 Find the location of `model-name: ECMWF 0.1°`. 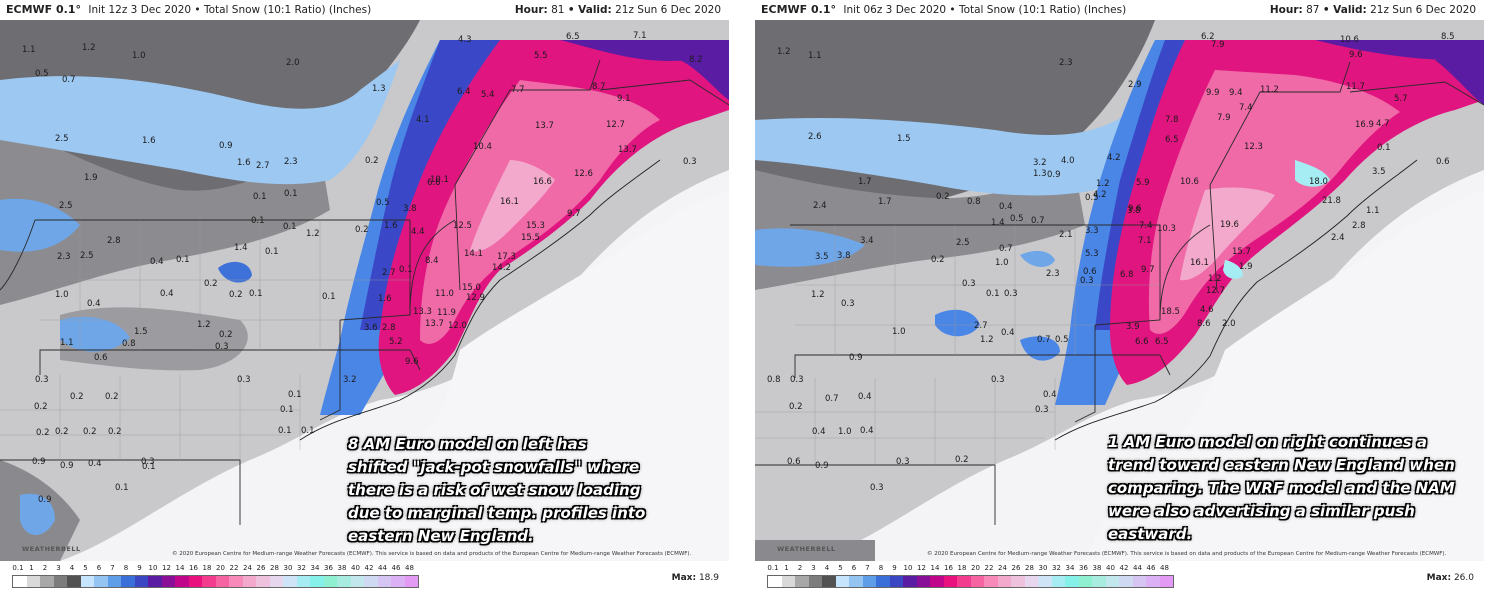

model-name: ECMWF 0.1° is located at coordinates (43, 9).